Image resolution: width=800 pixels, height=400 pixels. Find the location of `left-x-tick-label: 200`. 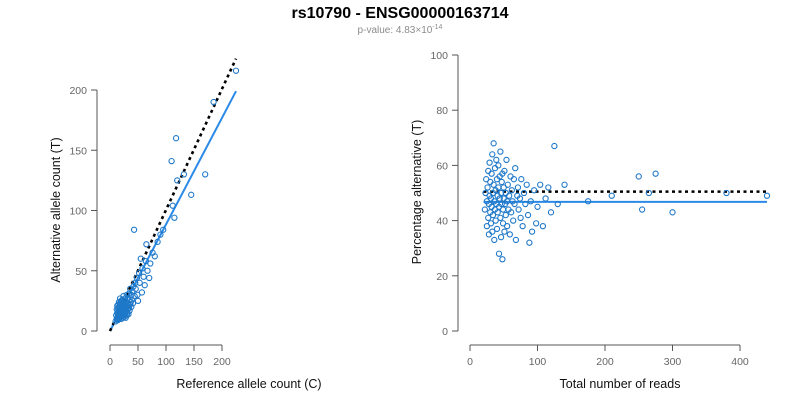

left-x-tick-label: 200 is located at coordinates (222, 362).